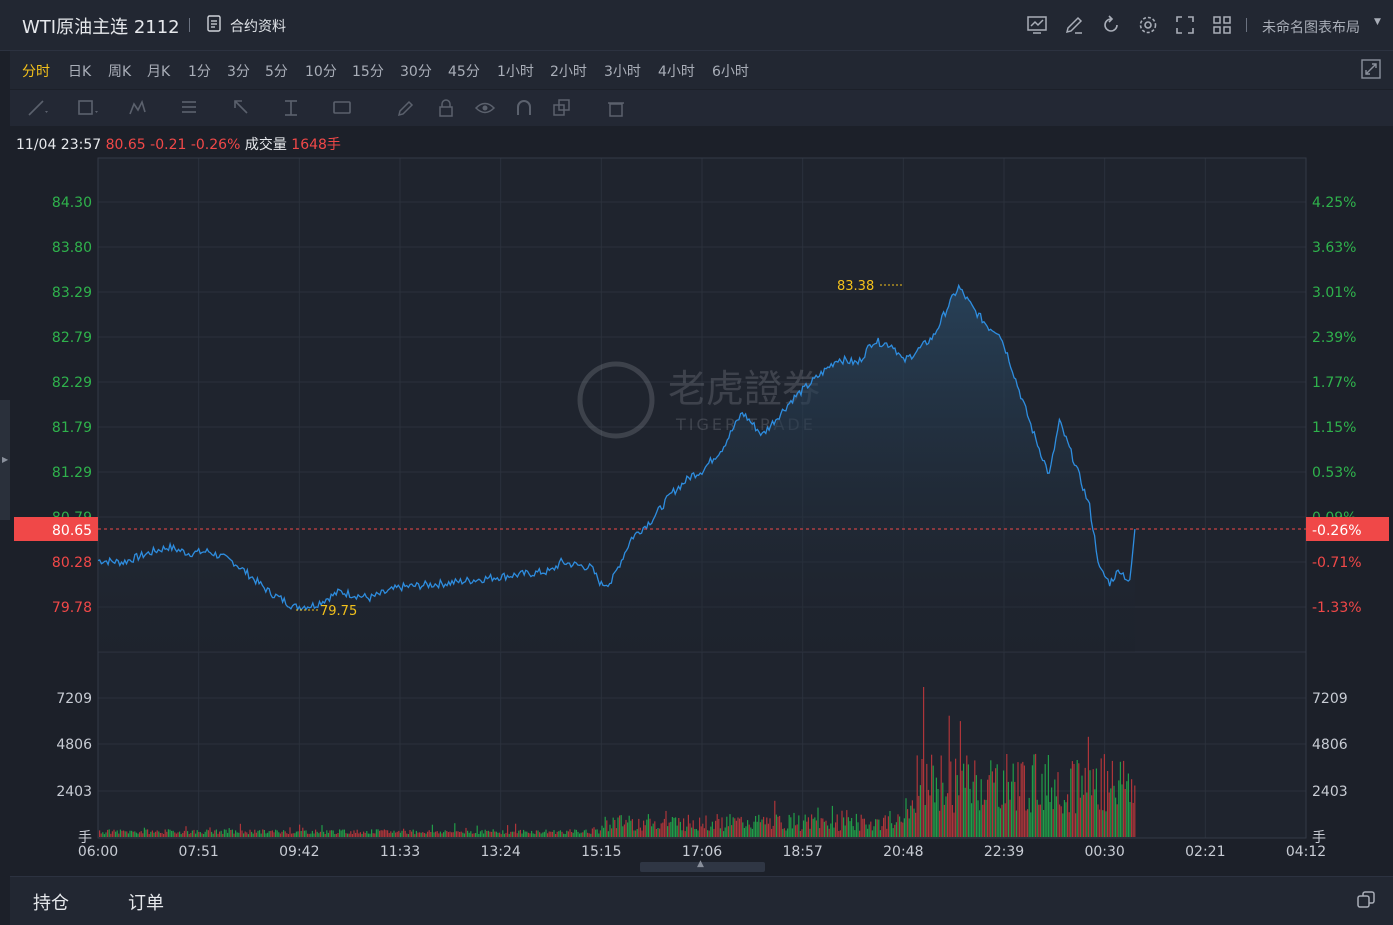 Image resolution: width=1393 pixels, height=925 pixels. I want to click on document-icon, so click(214, 23).